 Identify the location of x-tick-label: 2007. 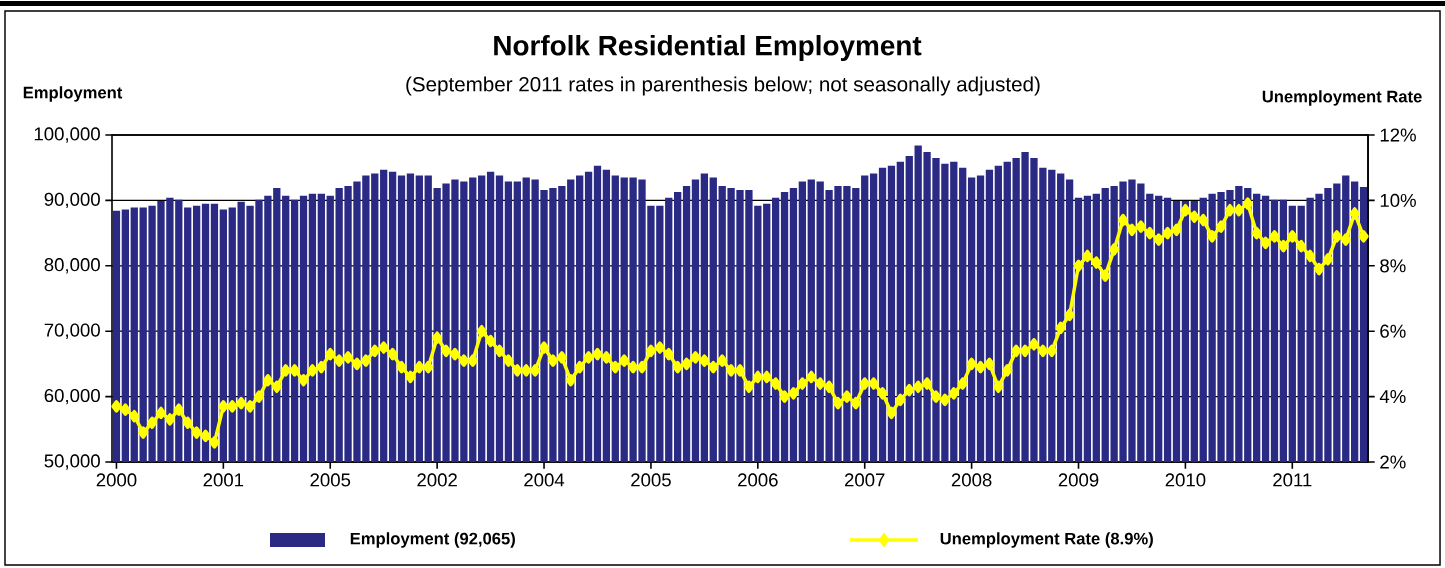
(864, 480).